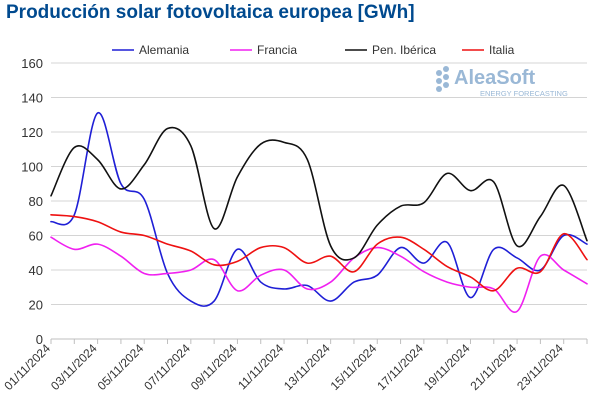 The image size is (600, 418). I want to click on y-axis: 0 20 40 60 80 100 120 140 160, so click(32, 201).